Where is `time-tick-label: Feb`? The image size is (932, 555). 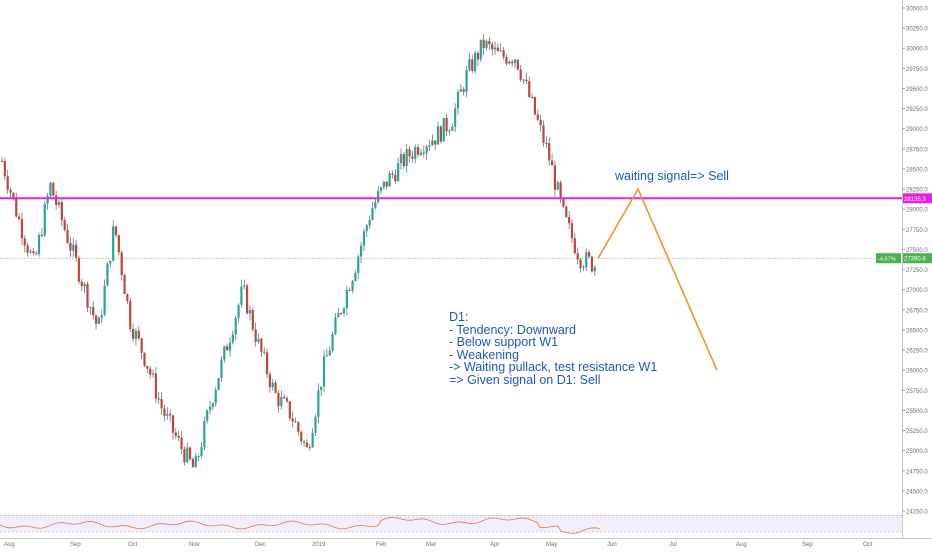 time-tick-label: Feb is located at coordinates (381, 545).